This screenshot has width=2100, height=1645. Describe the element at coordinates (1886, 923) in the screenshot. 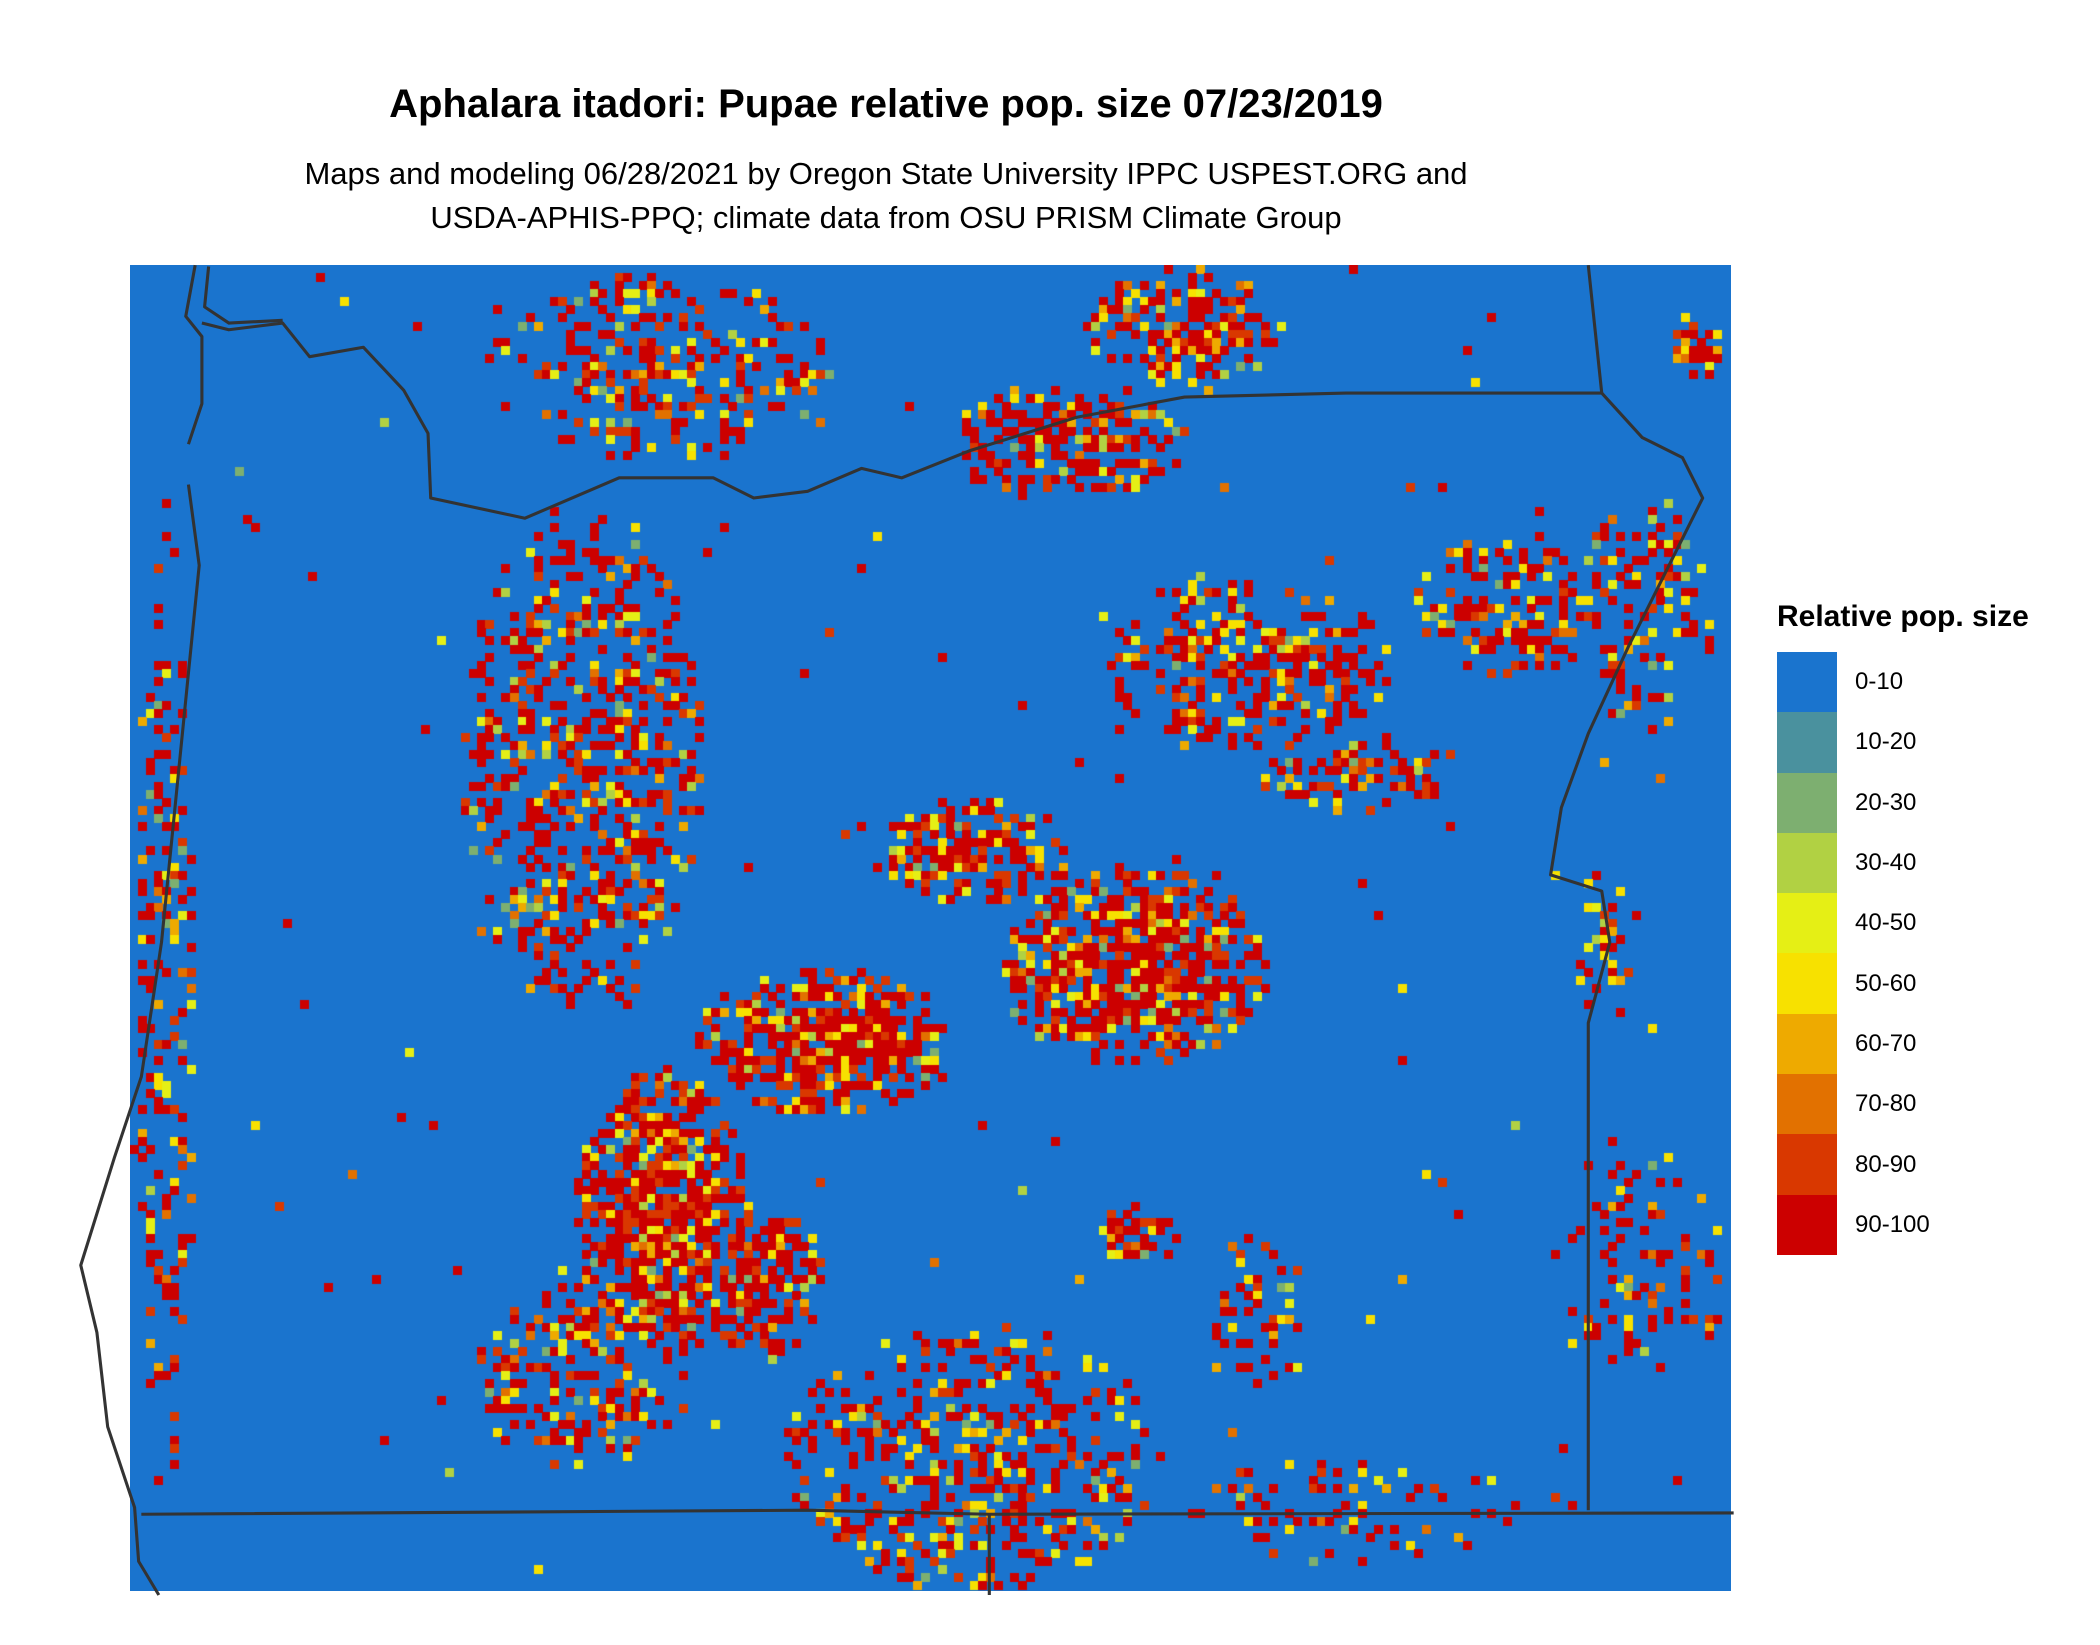

I see `legend-label: 40-50` at that location.